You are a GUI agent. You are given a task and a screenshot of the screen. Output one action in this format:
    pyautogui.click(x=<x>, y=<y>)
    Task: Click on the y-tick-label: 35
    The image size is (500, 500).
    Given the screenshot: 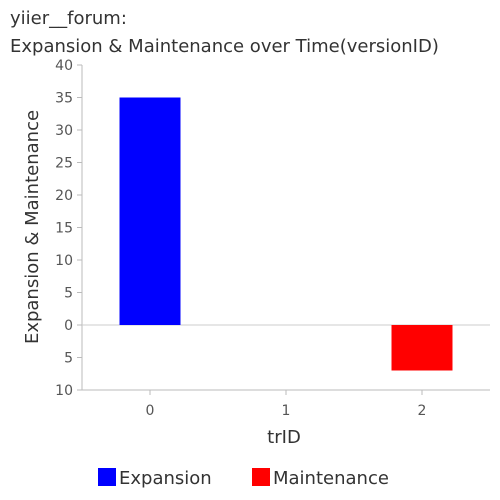 What is the action you would take?
    pyautogui.click(x=64, y=99)
    